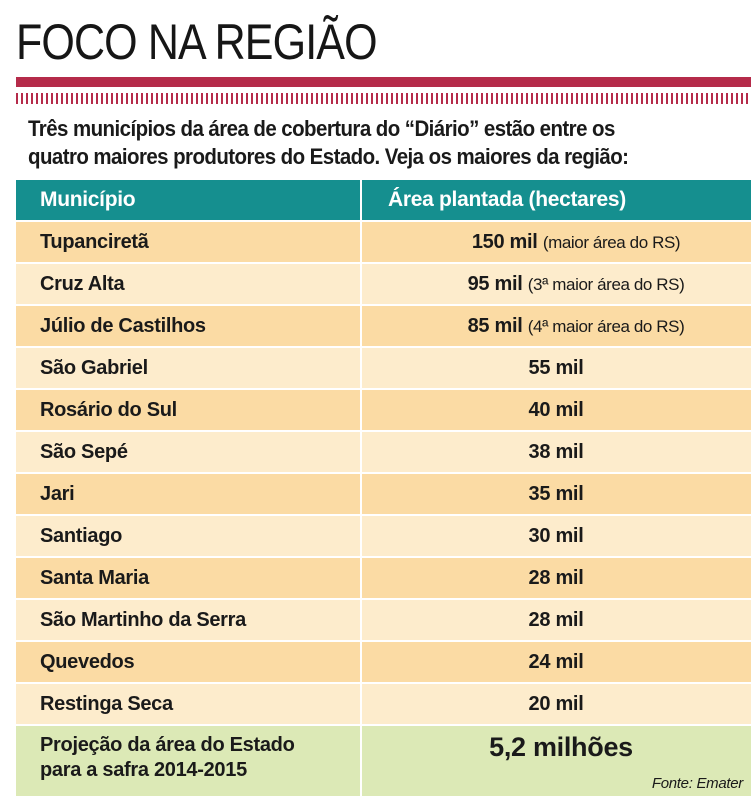  I want to click on table-row: Restinga Seca 20 mil, so click(383, 703).